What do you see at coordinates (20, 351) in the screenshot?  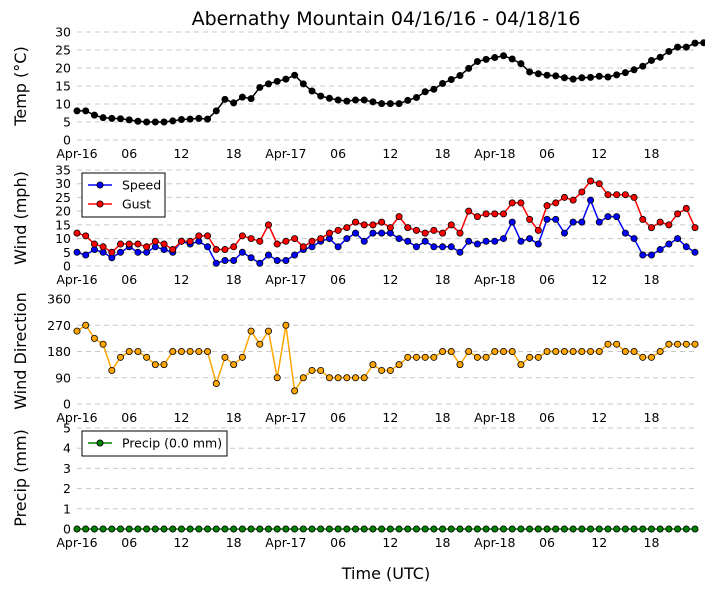 I see `wind-direction-y-axis-label: Wind Direction` at bounding box center [20, 351].